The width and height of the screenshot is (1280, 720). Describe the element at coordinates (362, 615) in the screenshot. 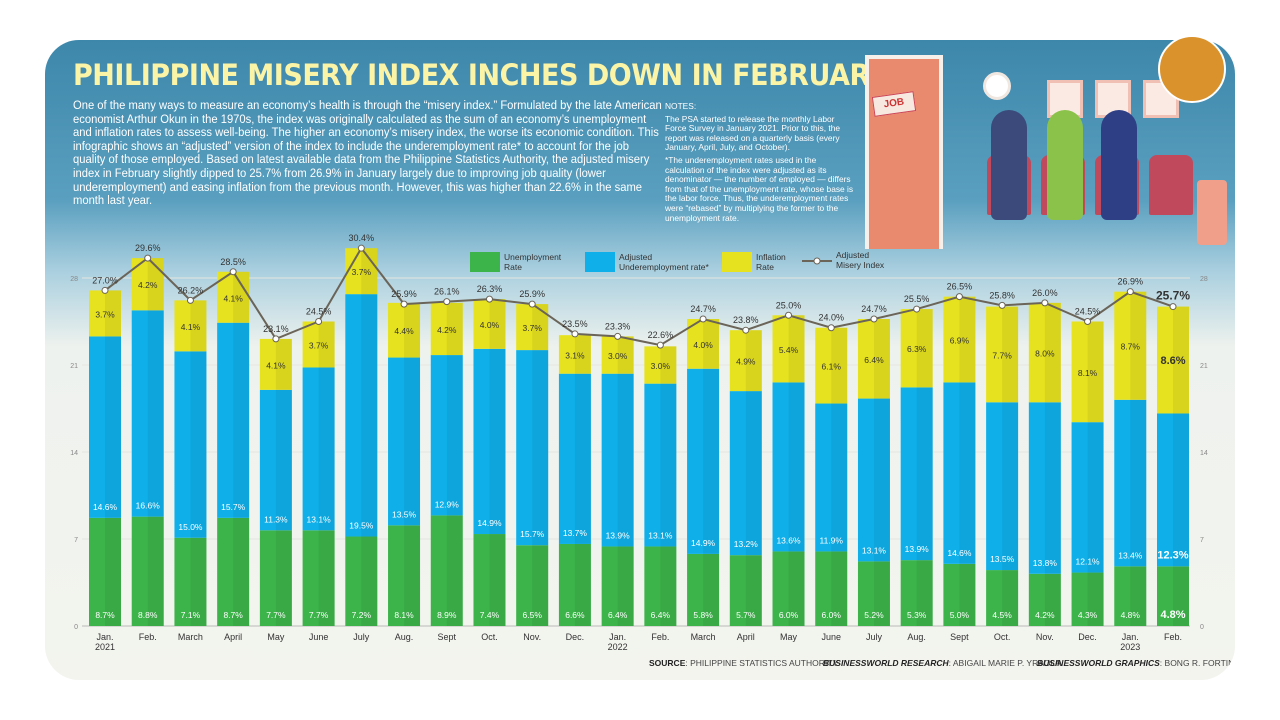

I see `data-label: 7.2%` at that location.